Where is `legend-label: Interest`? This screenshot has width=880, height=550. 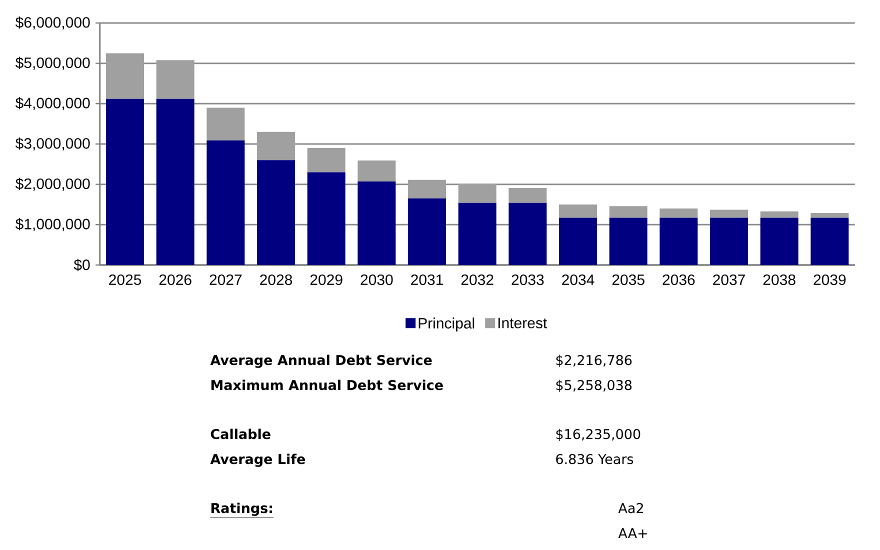 legend-label: Interest is located at coordinates (522, 323).